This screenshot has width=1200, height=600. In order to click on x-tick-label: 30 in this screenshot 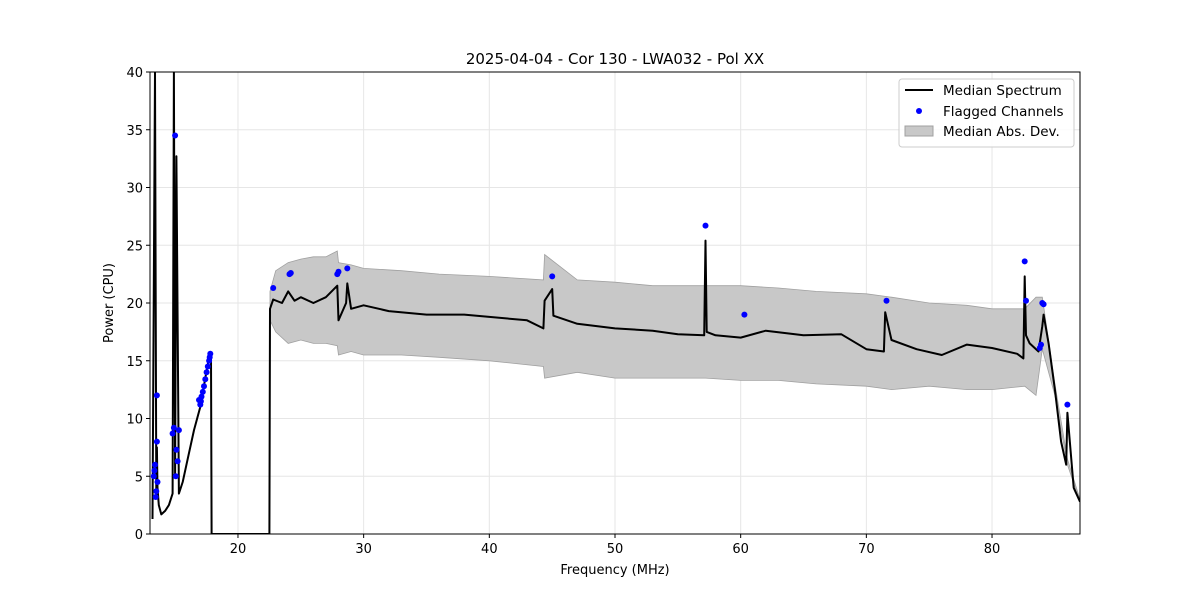, I will do `click(363, 549)`.